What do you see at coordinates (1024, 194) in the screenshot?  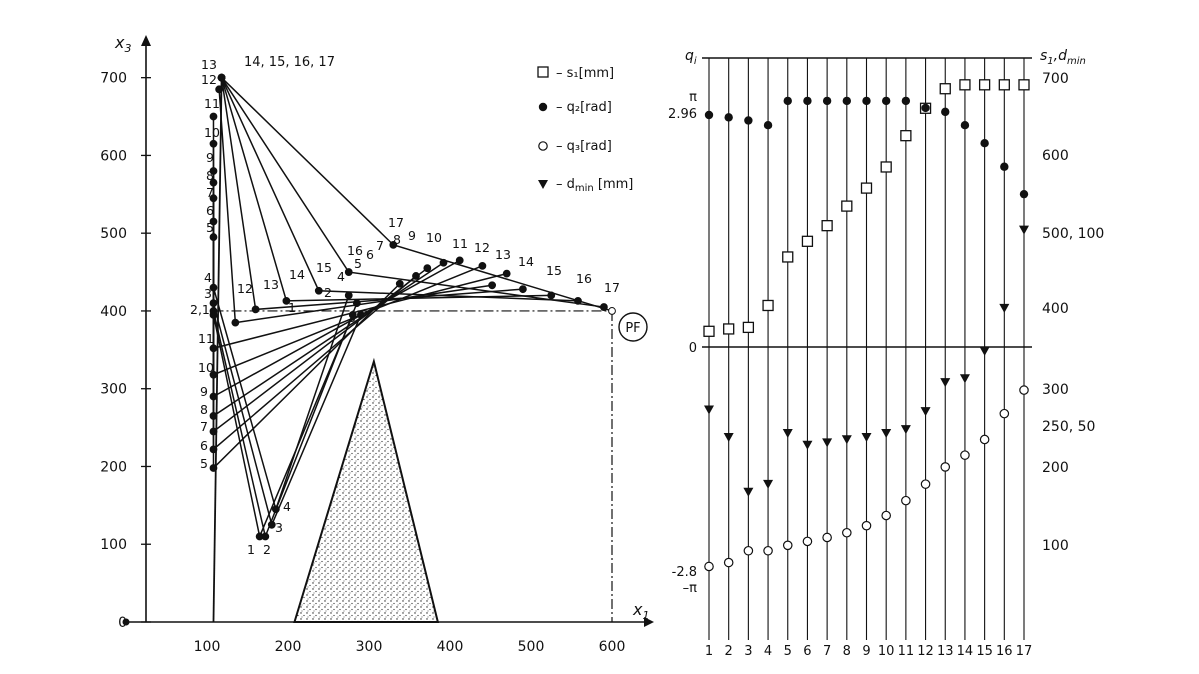 I see `marker-q2-rad--17` at bounding box center [1024, 194].